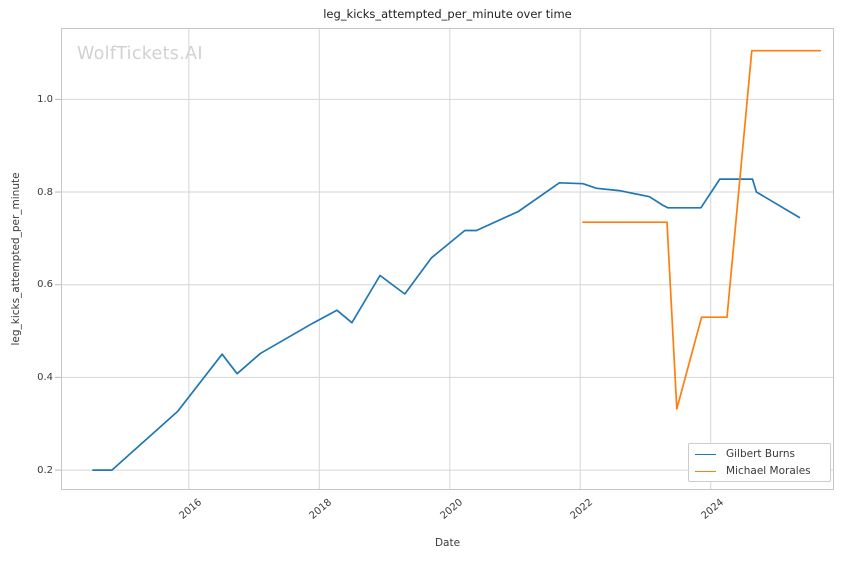  Describe the element at coordinates (45, 192) in the screenshot. I see `y-tick-label: 0.8` at that location.